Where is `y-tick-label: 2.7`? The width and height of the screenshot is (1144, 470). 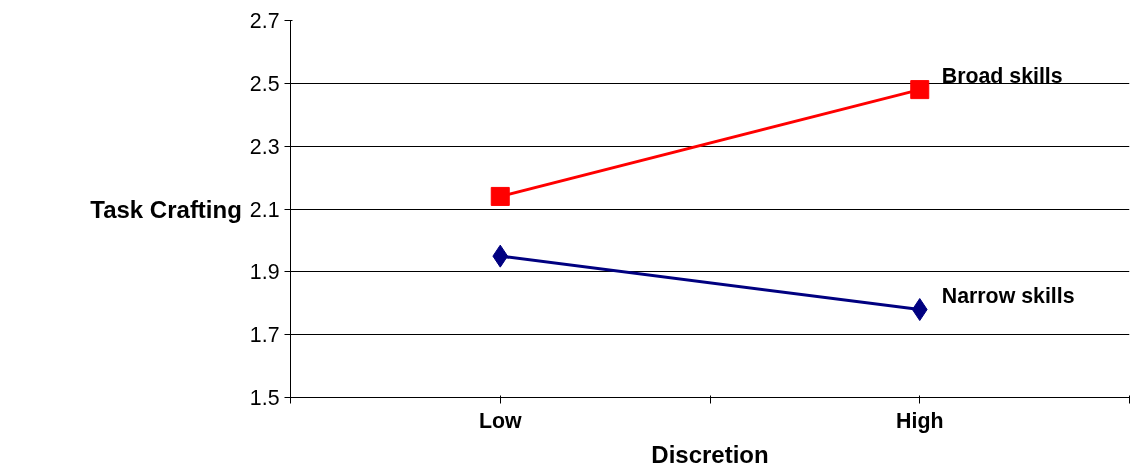
y-tick-label: 2.7 is located at coordinates (264, 21).